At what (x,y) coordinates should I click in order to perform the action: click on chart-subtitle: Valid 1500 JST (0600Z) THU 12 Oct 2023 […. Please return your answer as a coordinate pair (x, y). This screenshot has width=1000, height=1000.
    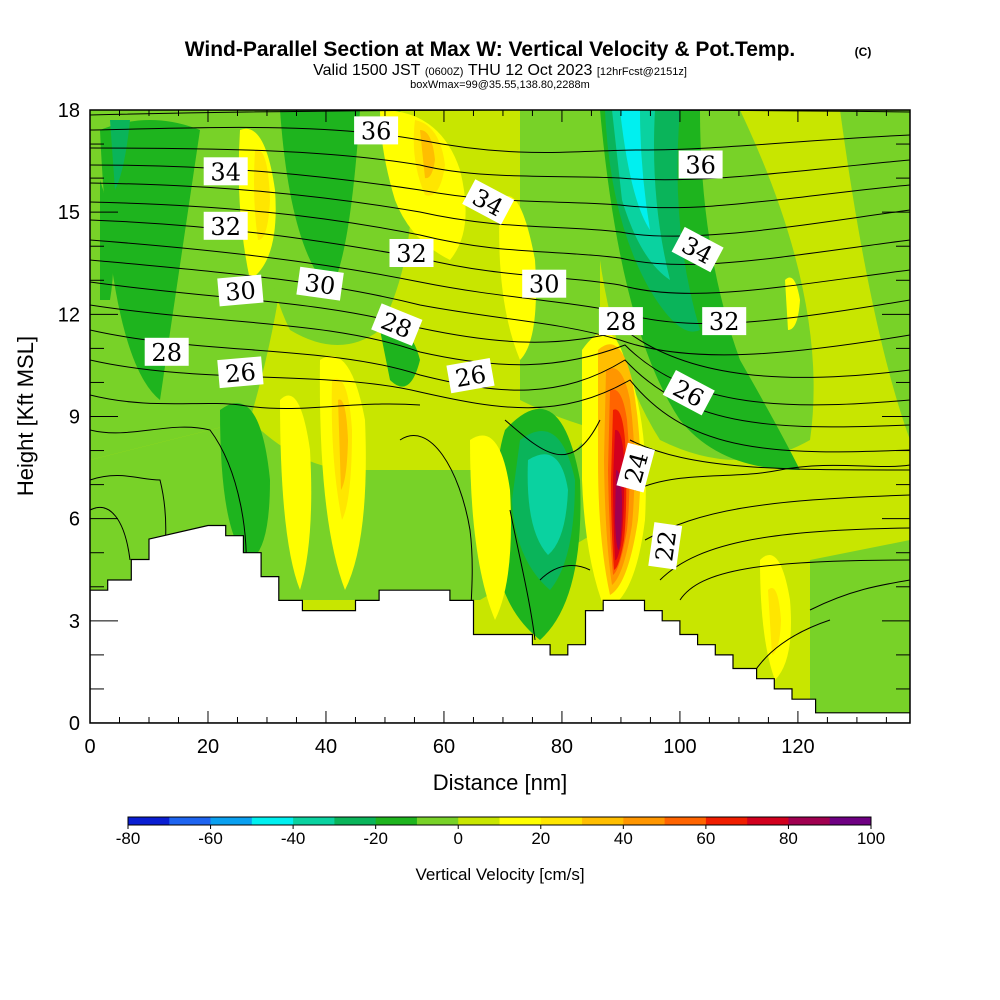
    Looking at the image, I should click on (500, 70).